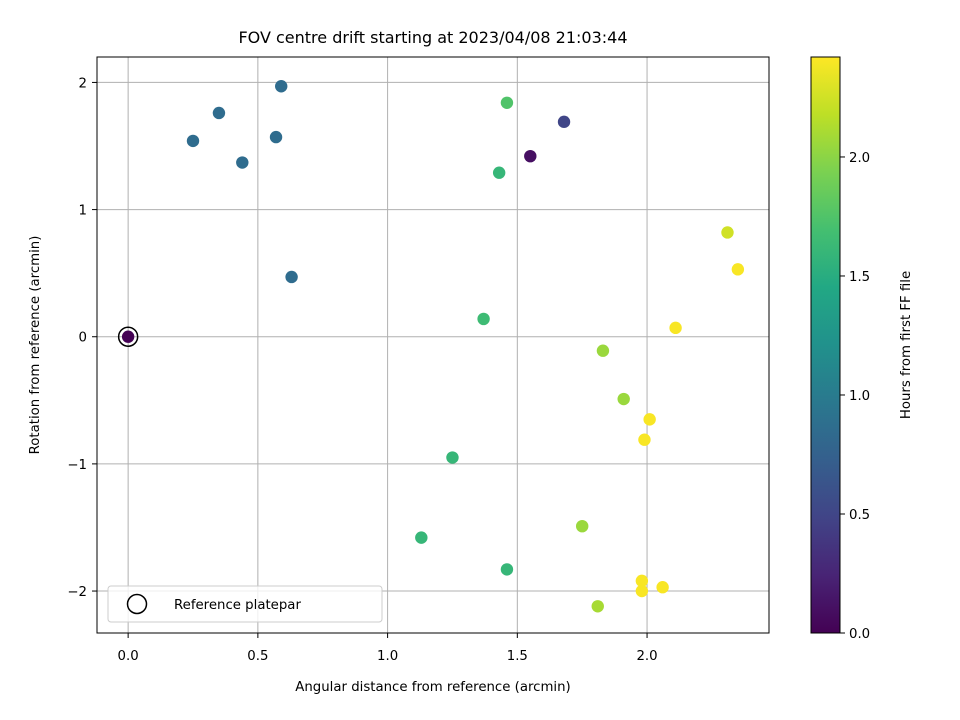  Describe the element at coordinates (388, 648) in the screenshot. I see `x-axis-ticks: 0.0 0.5 1.0 1.5 2.0` at that location.